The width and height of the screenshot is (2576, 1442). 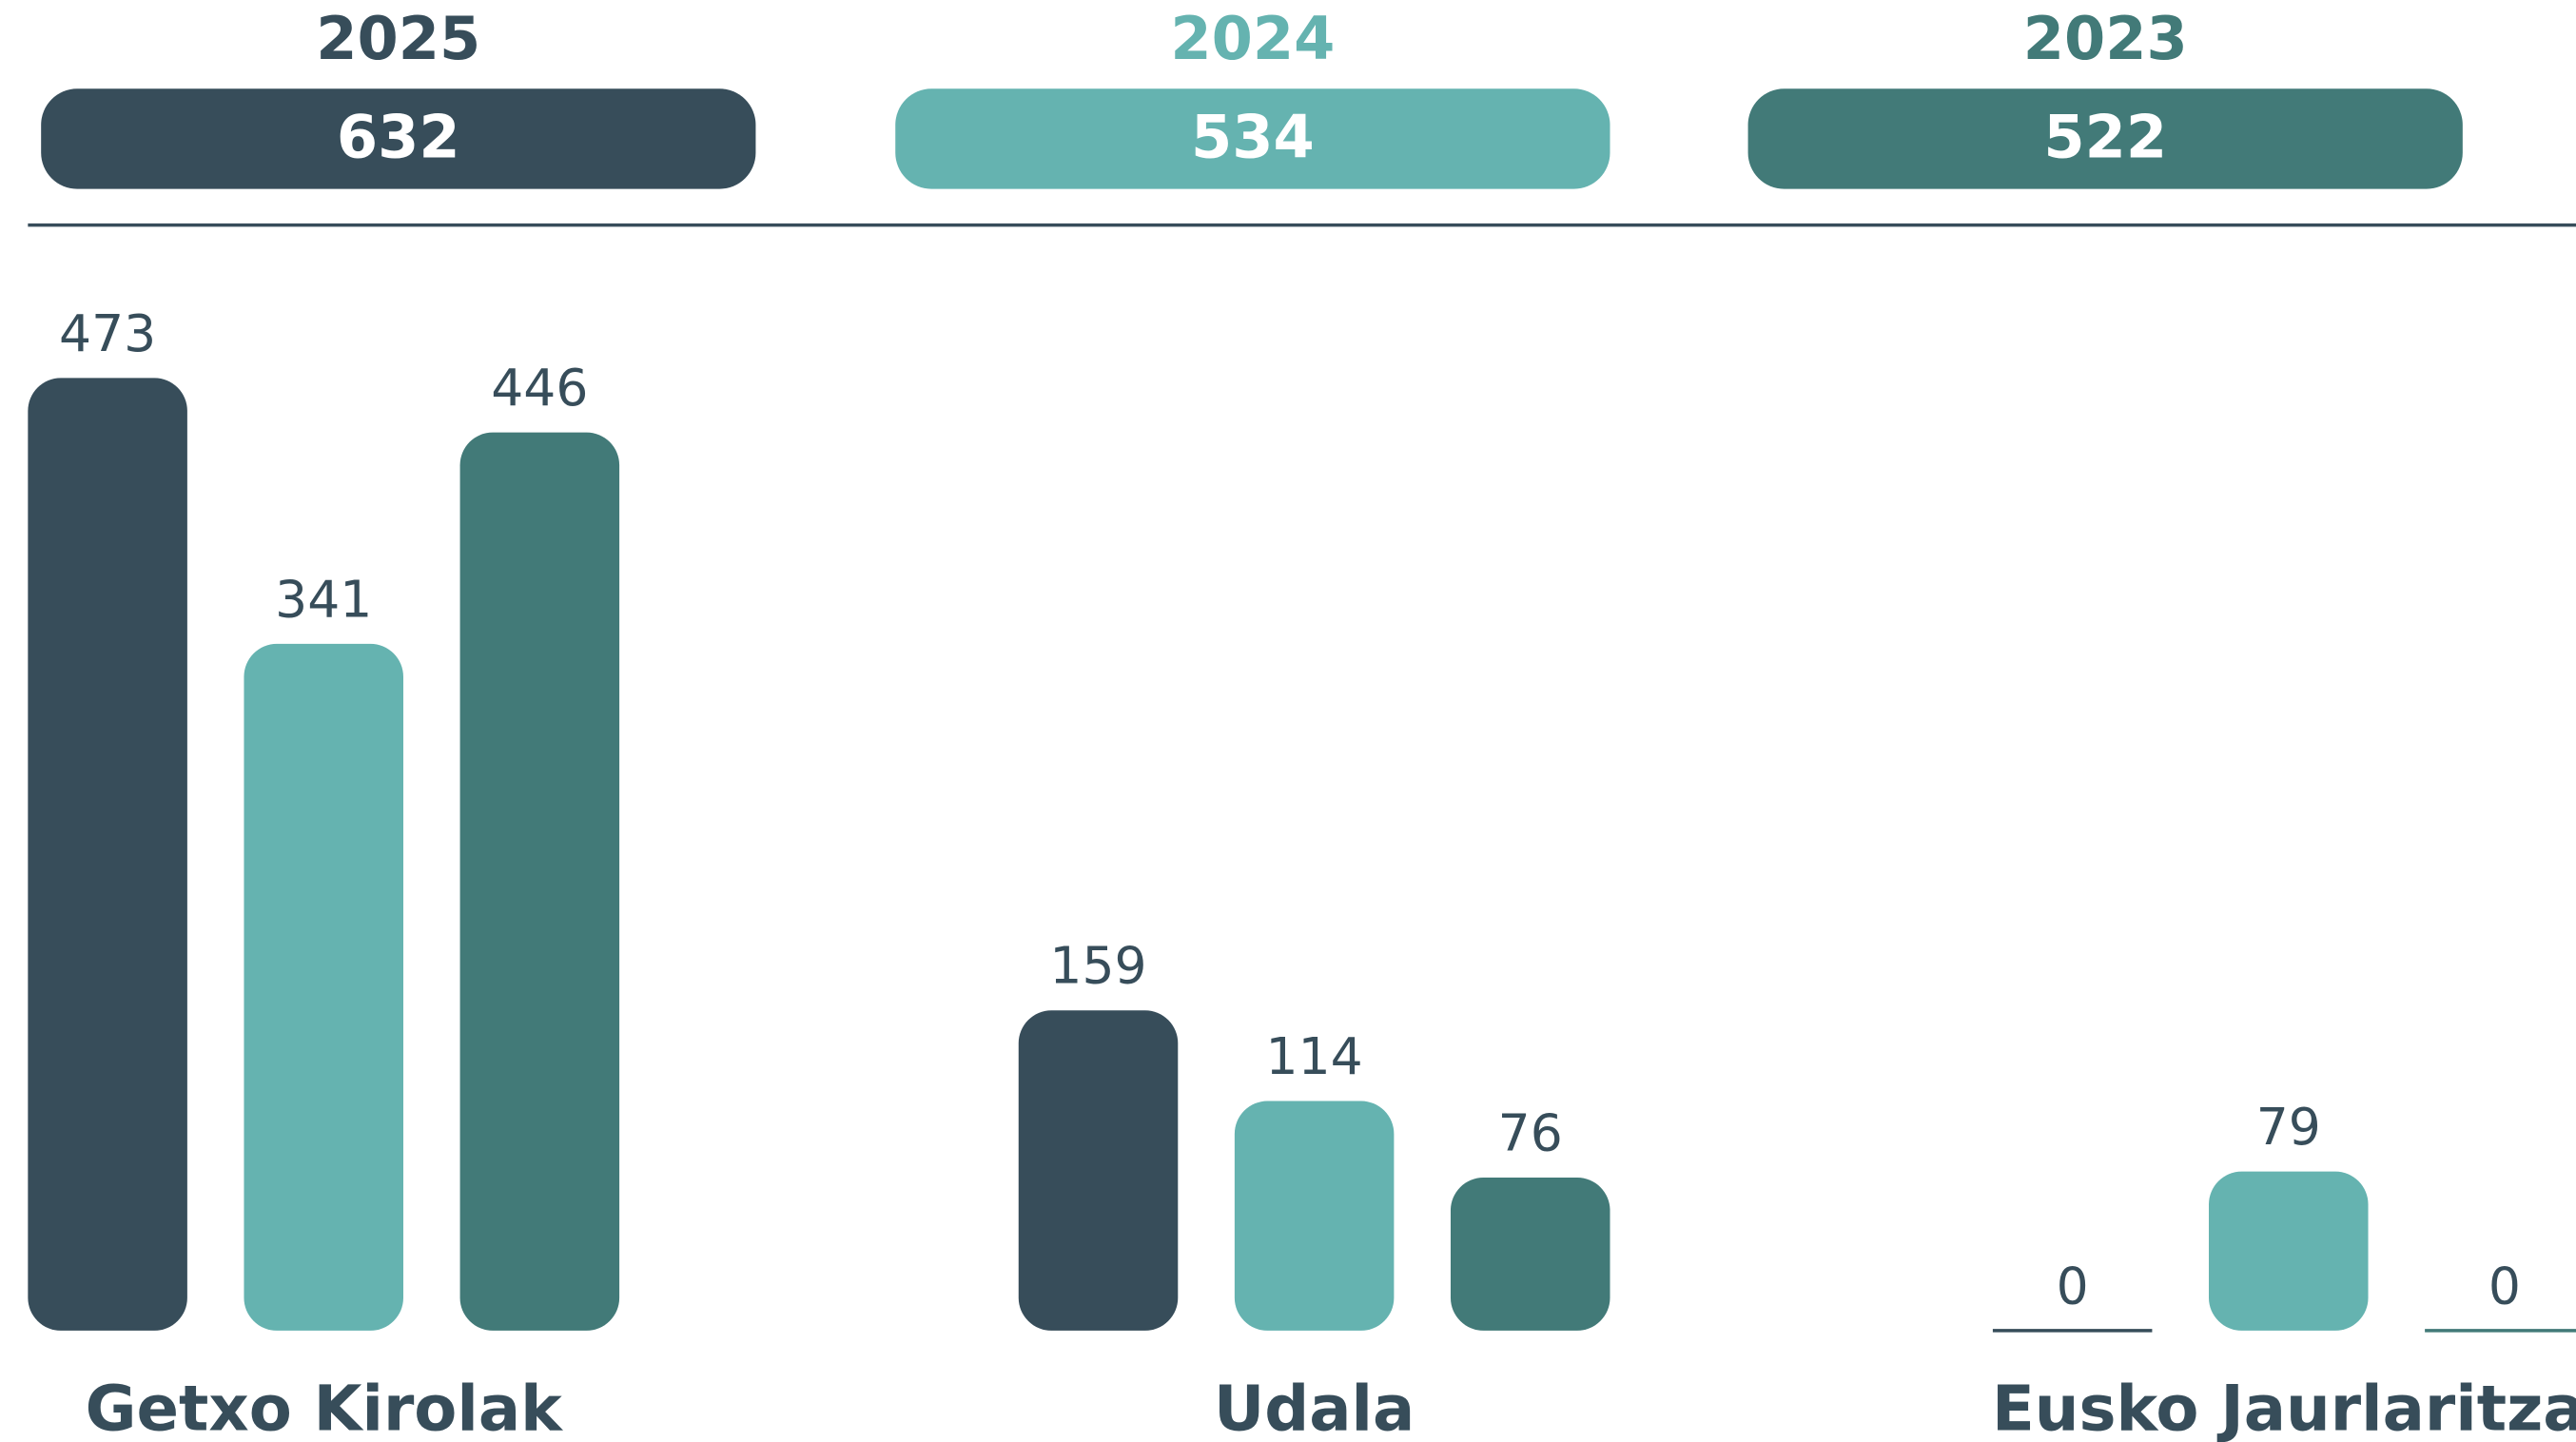 I want to click on value-label: 159, so click(x=1097, y=966).